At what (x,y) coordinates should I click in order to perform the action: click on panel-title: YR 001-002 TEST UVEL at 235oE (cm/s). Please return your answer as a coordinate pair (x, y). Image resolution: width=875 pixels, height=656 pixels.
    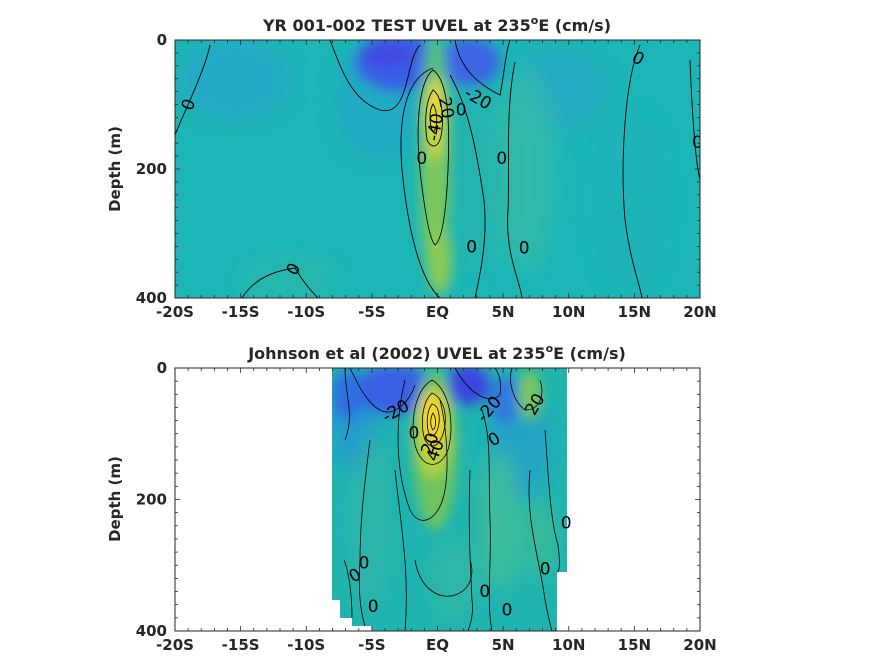
    Looking at the image, I should click on (436, 24).